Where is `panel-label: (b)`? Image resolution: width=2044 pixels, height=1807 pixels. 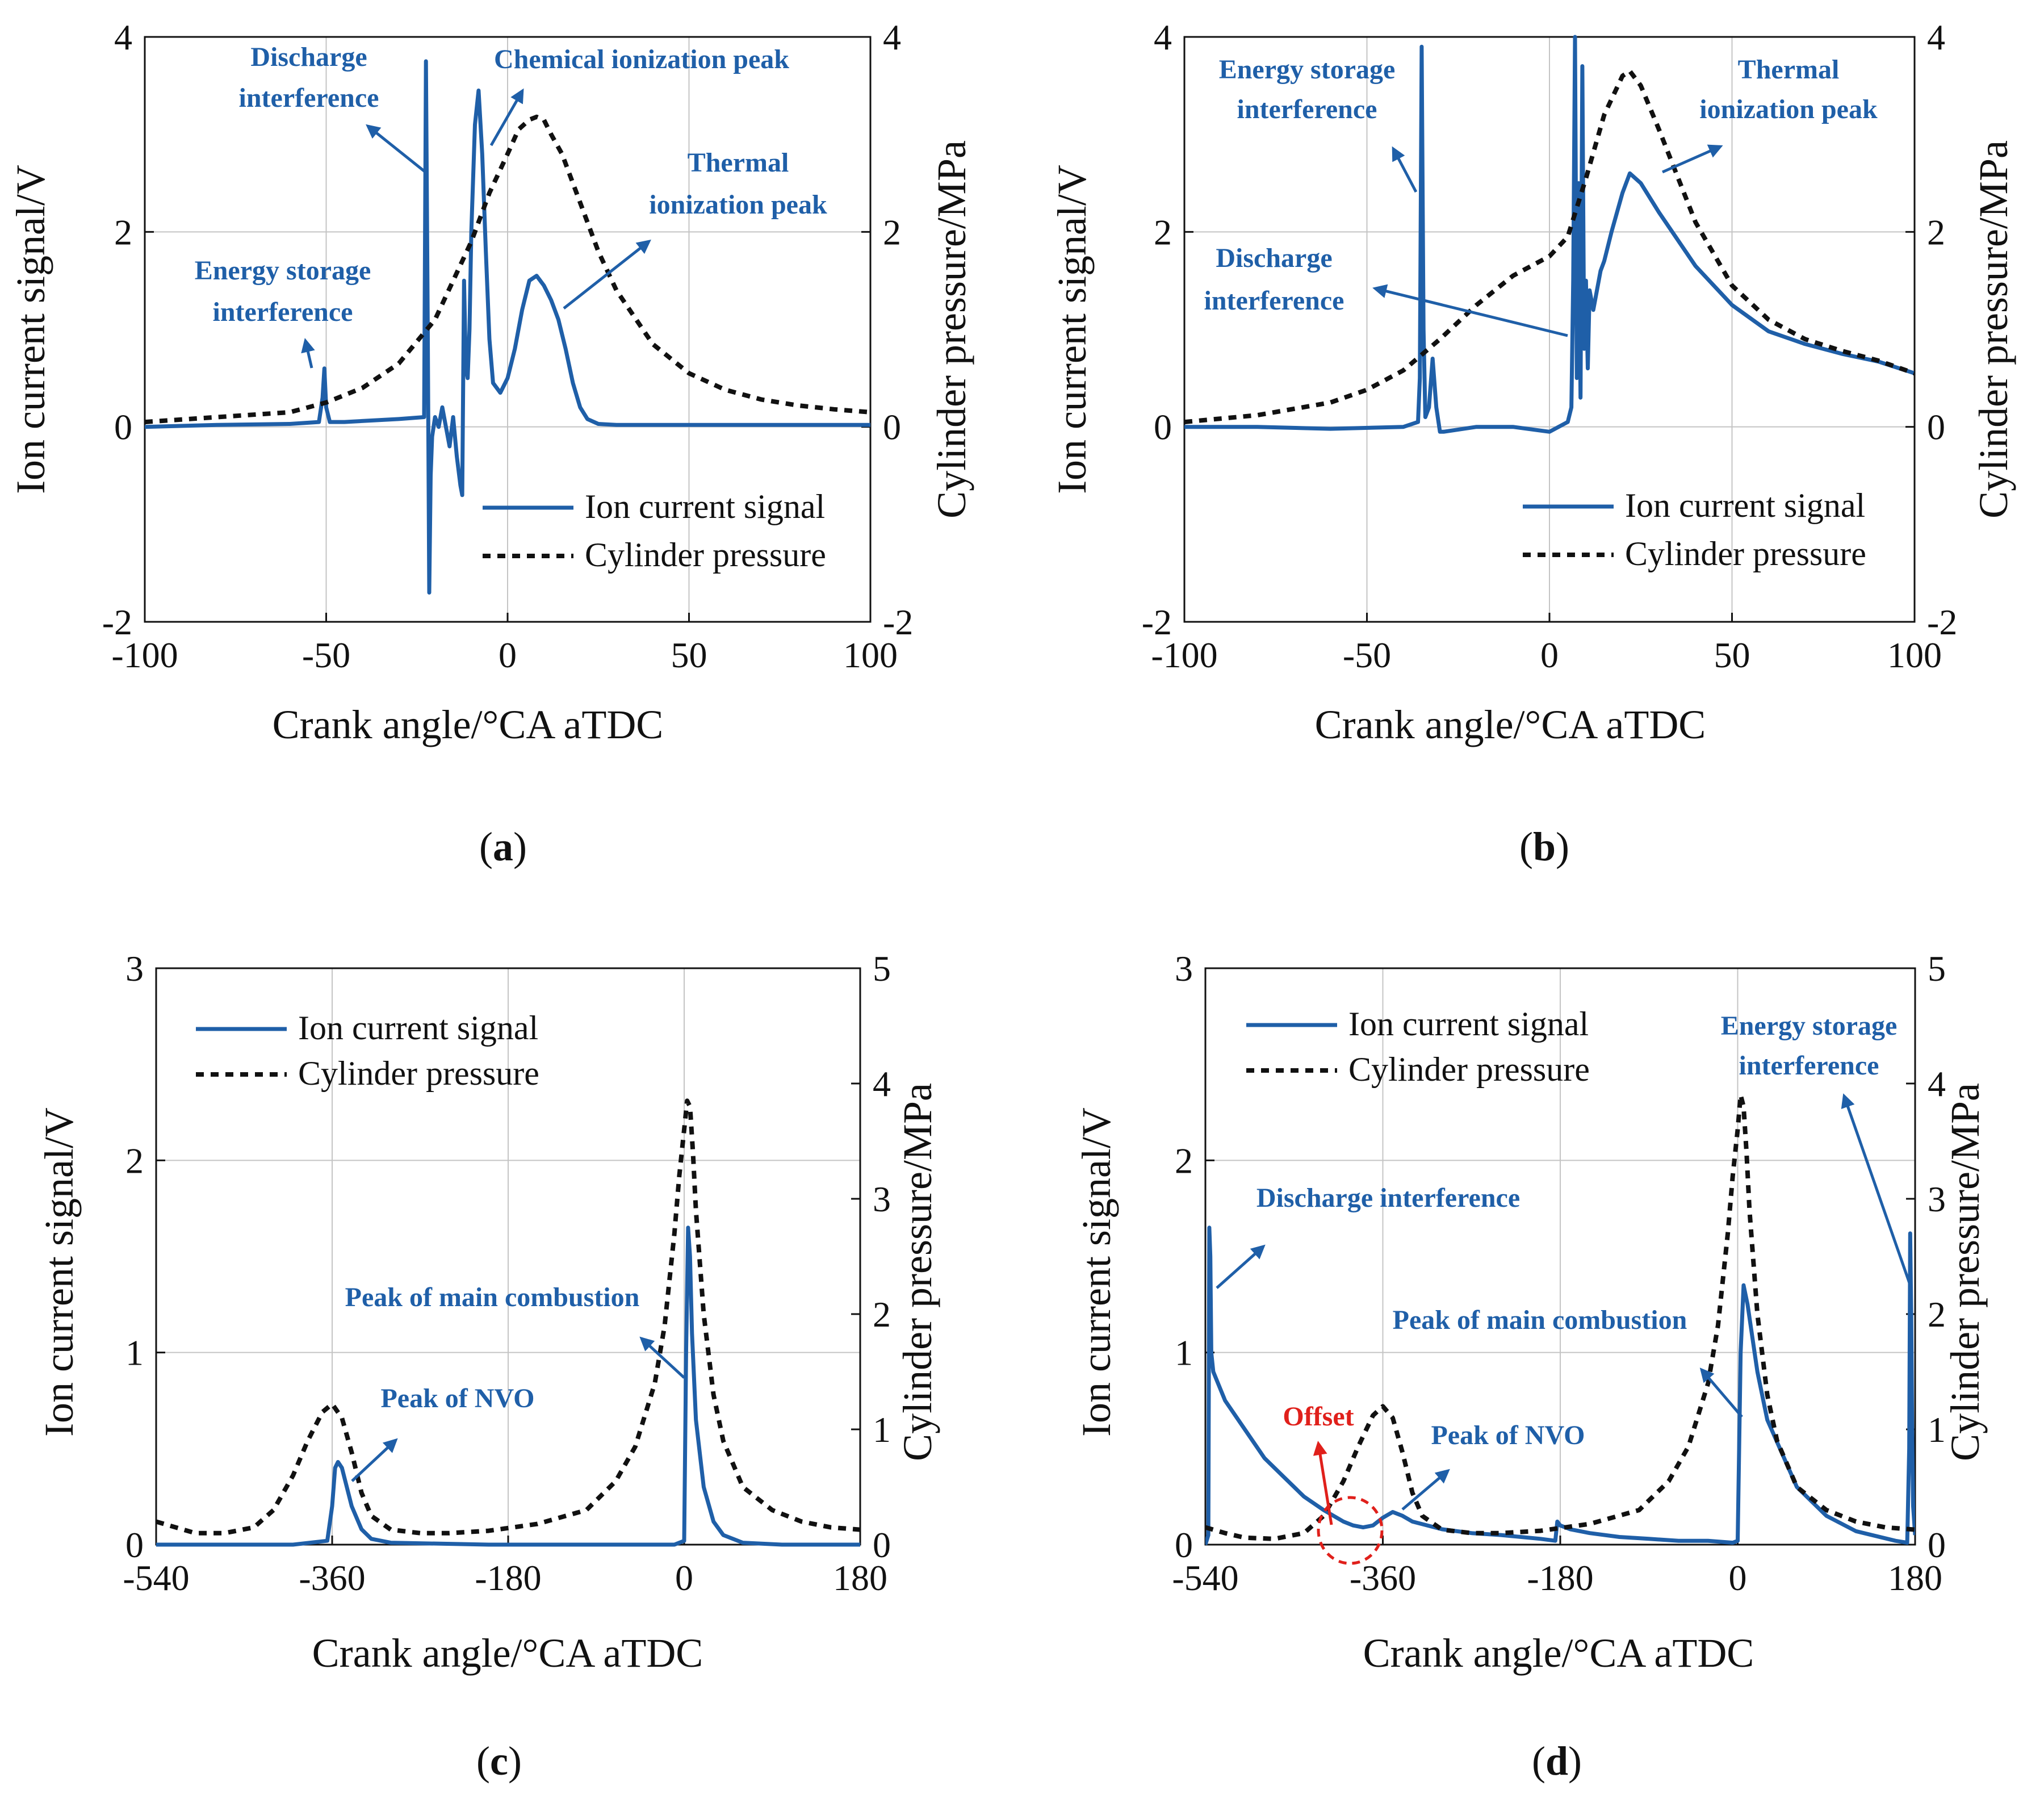 panel-label: (b) is located at coordinates (1544, 846).